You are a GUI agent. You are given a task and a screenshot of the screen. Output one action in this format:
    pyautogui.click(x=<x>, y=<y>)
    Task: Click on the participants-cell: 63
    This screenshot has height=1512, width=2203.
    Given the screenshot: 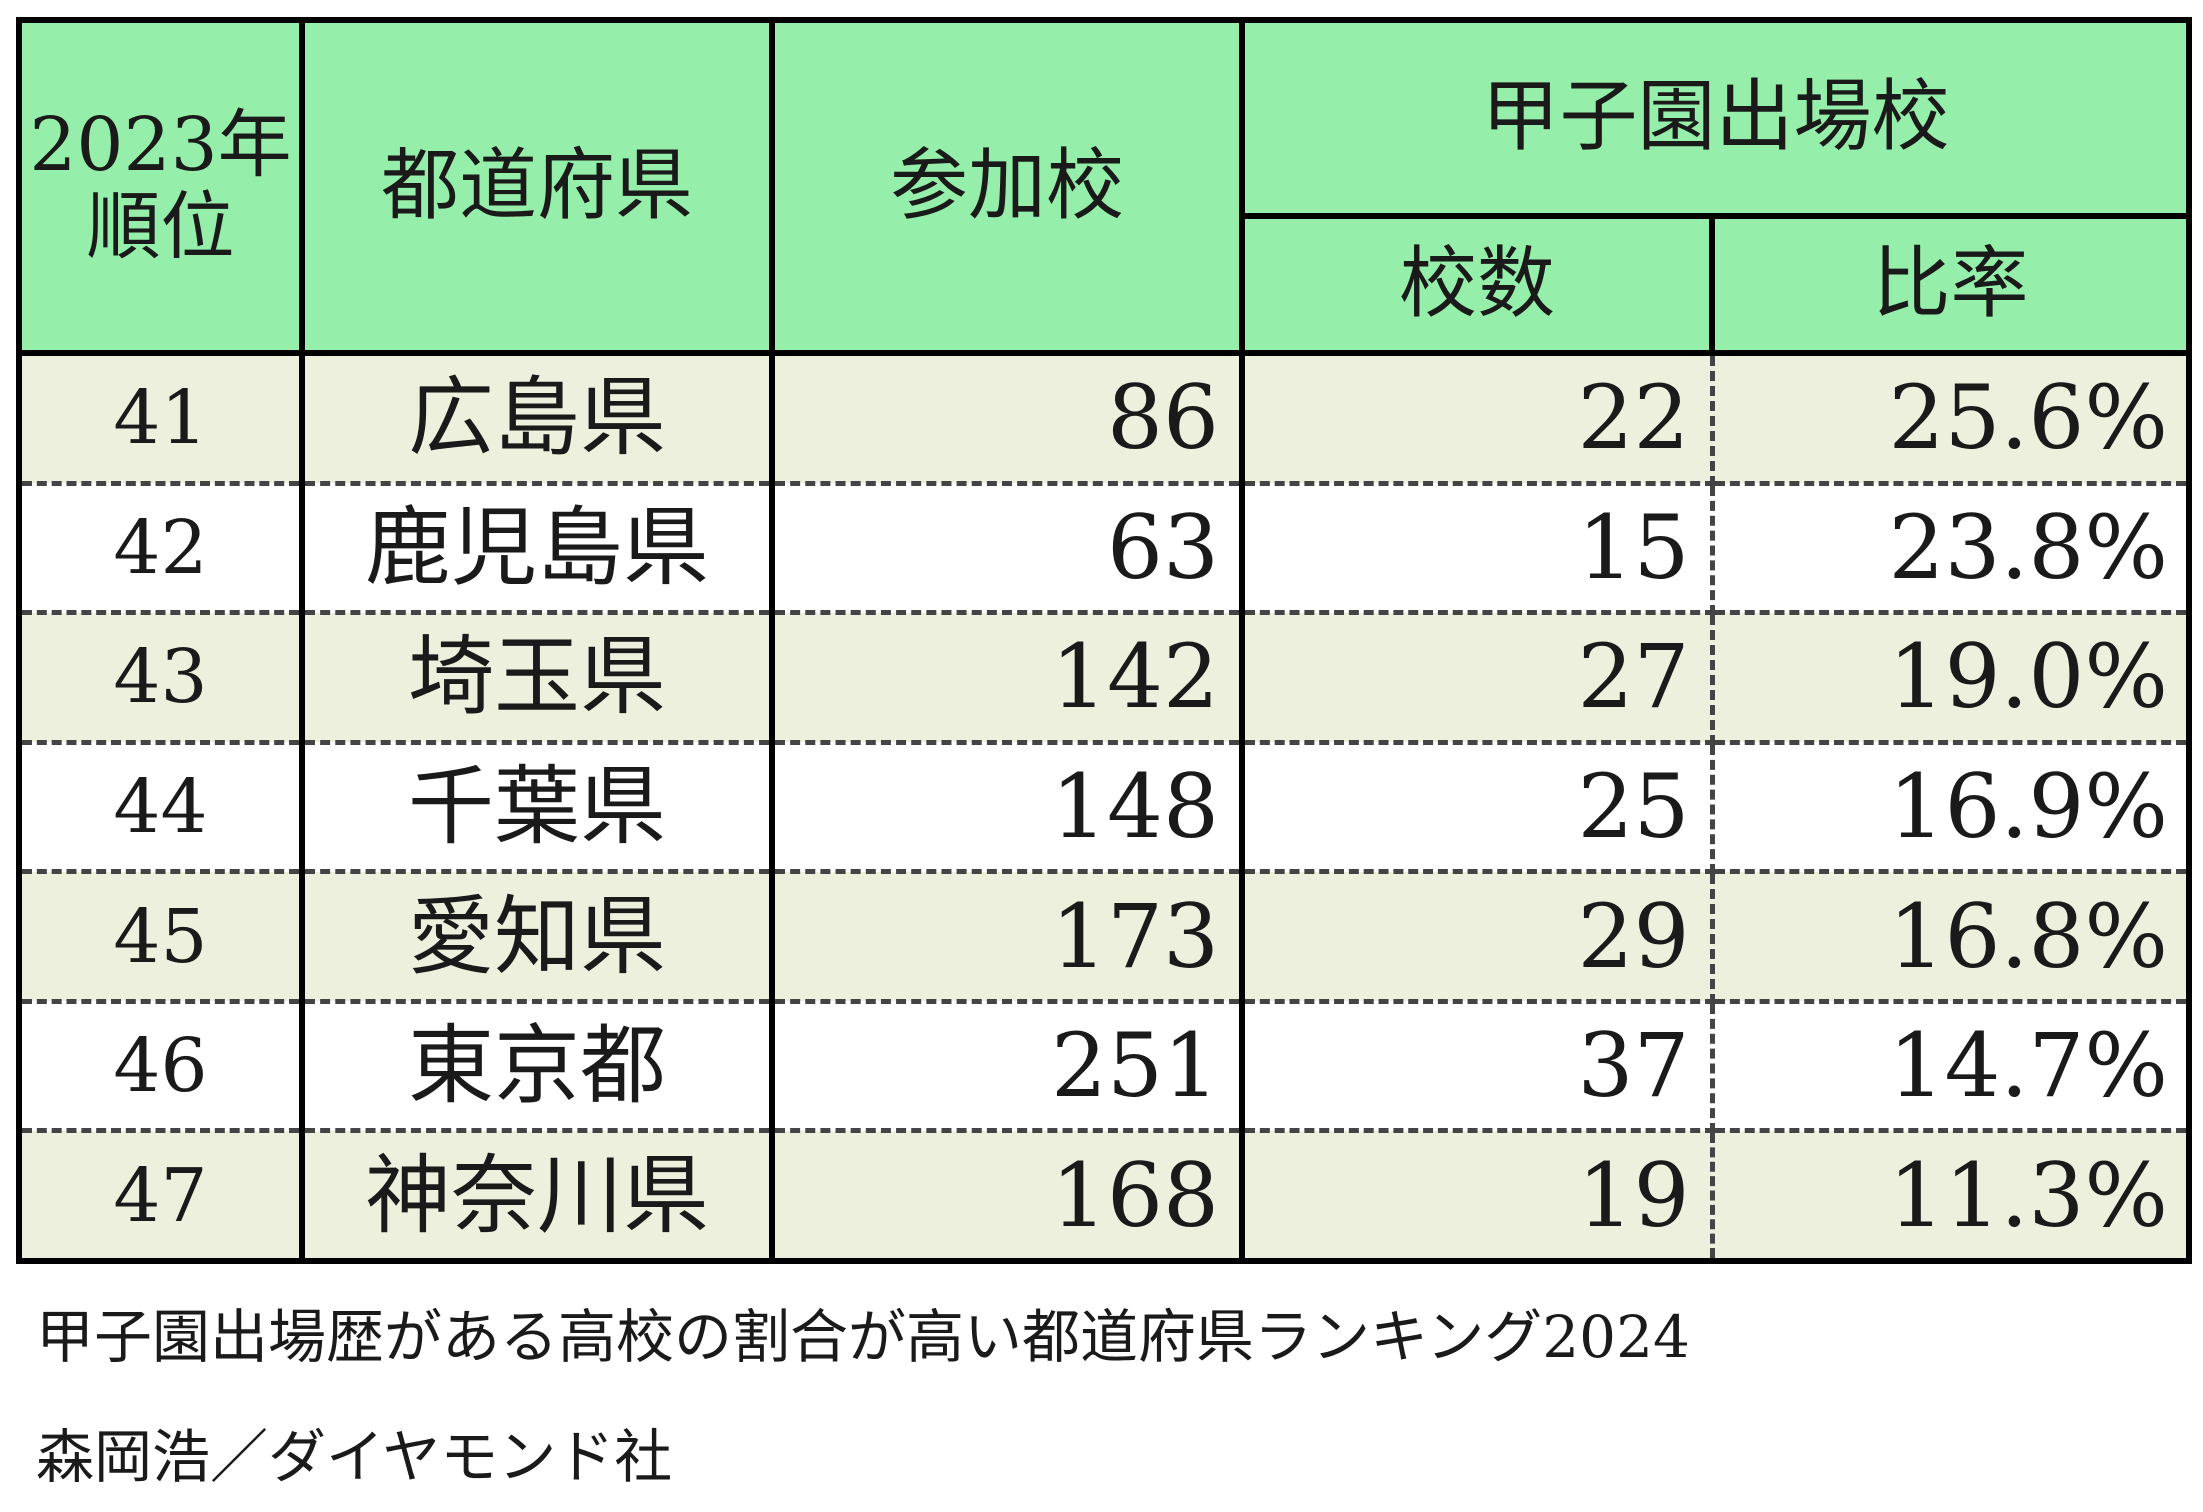 What is the action you would take?
    pyautogui.click(x=1007, y=549)
    